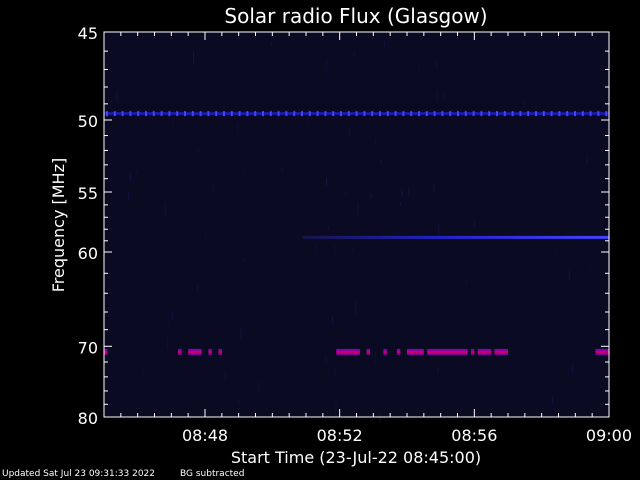  I want to click on emission-band-58mhz, so click(455, 237).